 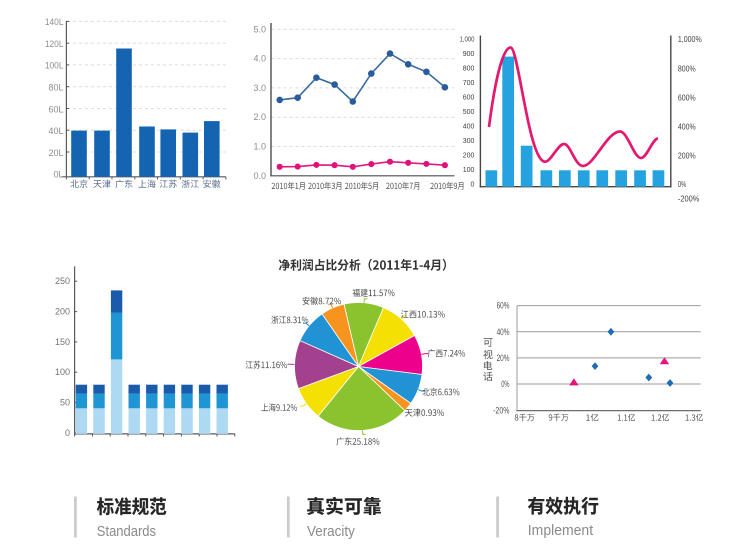 I want to click on svg-text: 250, so click(x=62, y=281).